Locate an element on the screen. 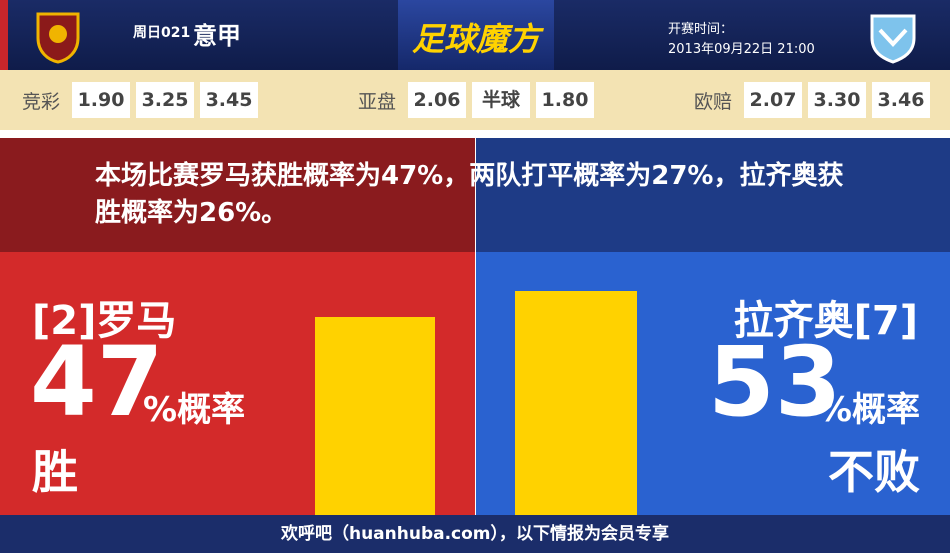 This screenshot has width=950, height=553. odds-label: 欧赔 is located at coordinates (712, 101).